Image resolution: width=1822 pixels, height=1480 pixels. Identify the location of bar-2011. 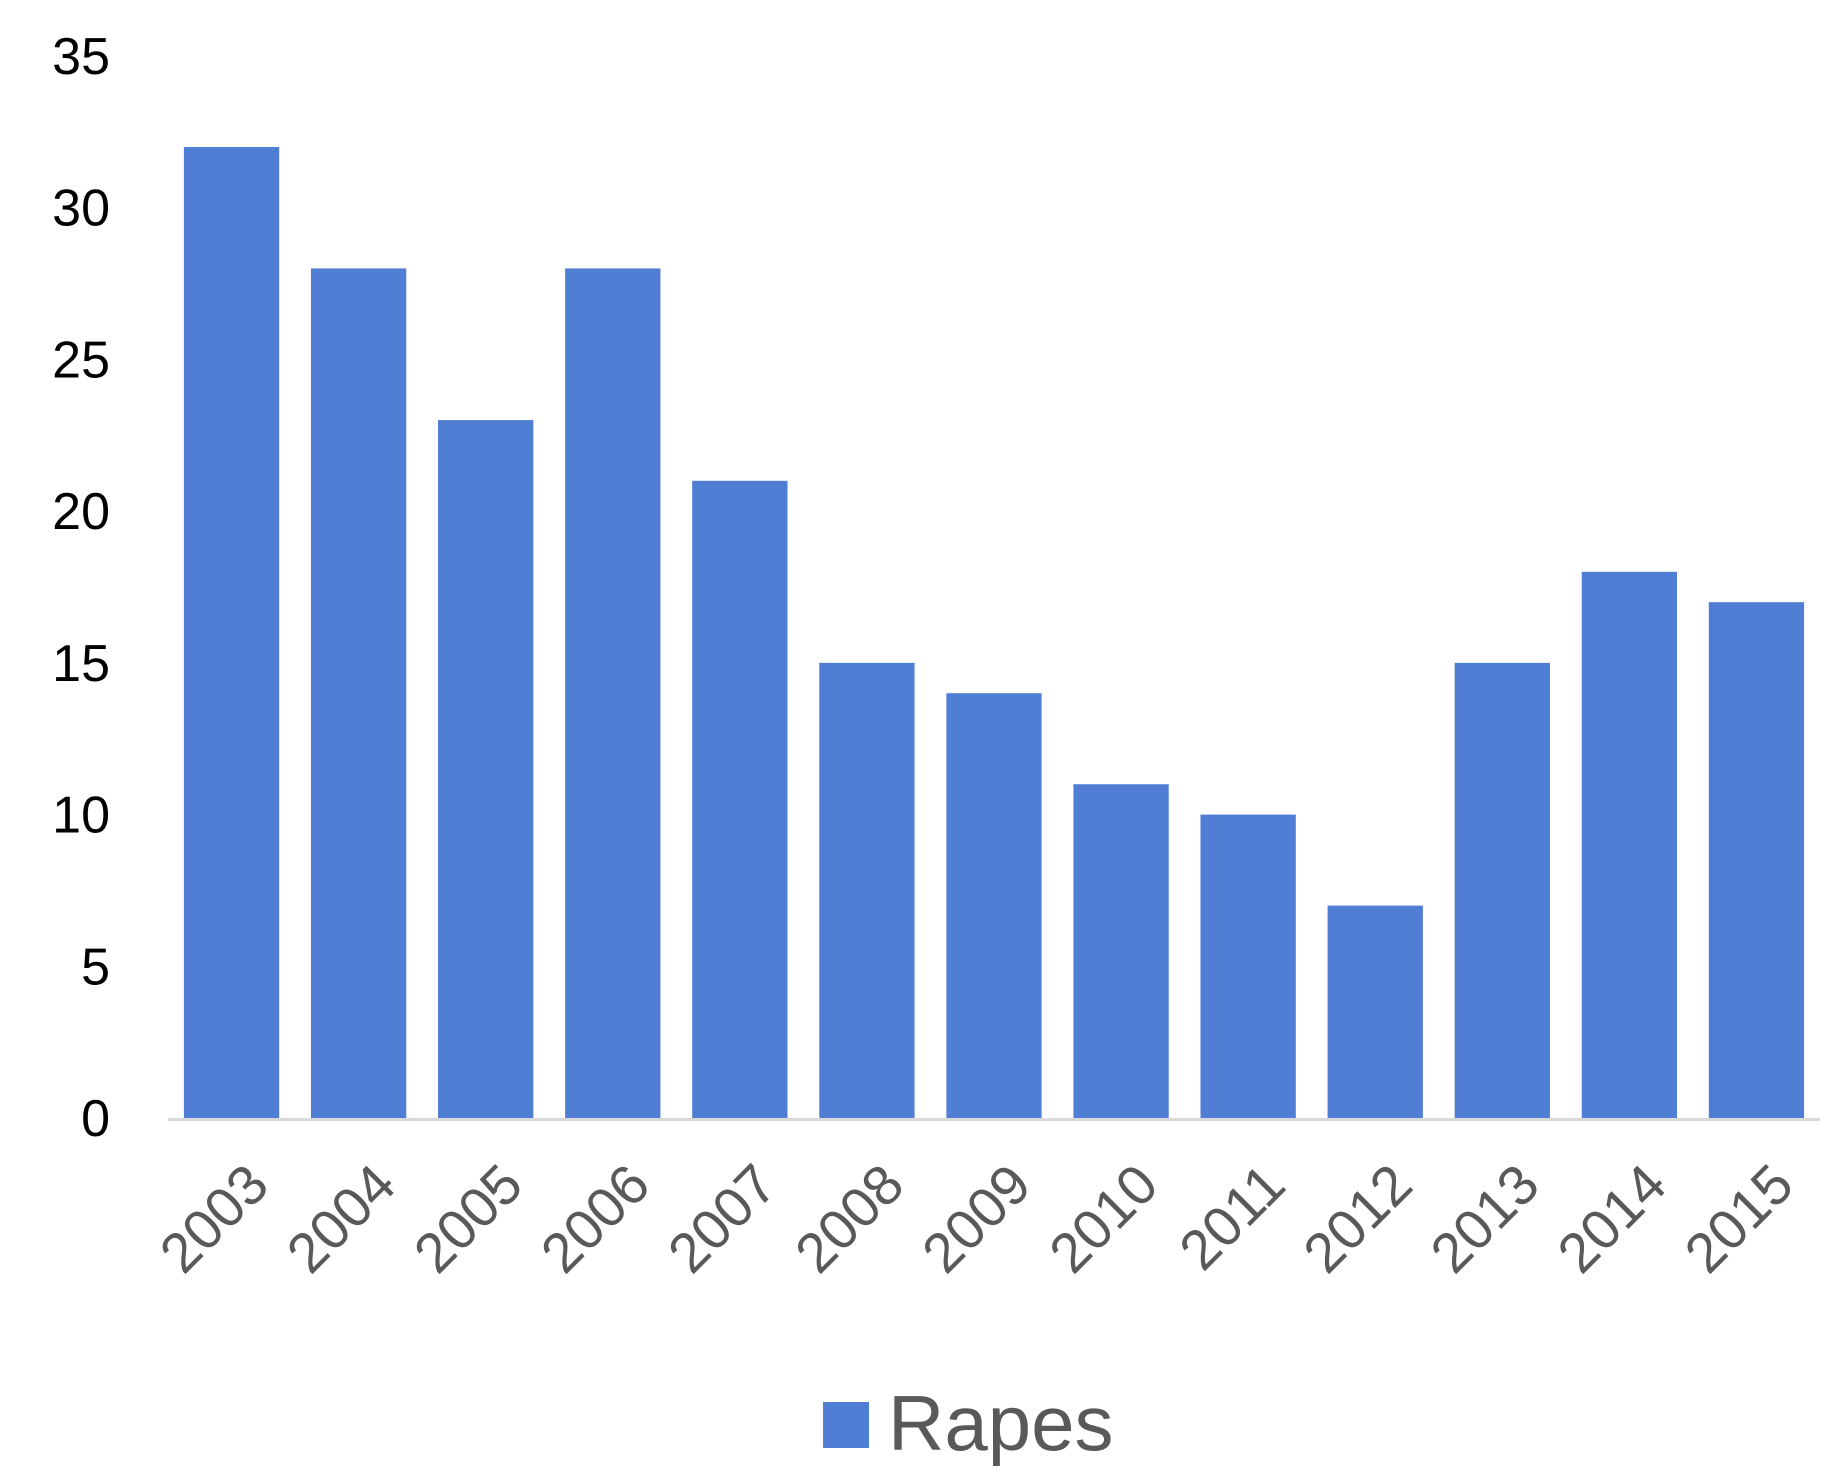
(1248, 966).